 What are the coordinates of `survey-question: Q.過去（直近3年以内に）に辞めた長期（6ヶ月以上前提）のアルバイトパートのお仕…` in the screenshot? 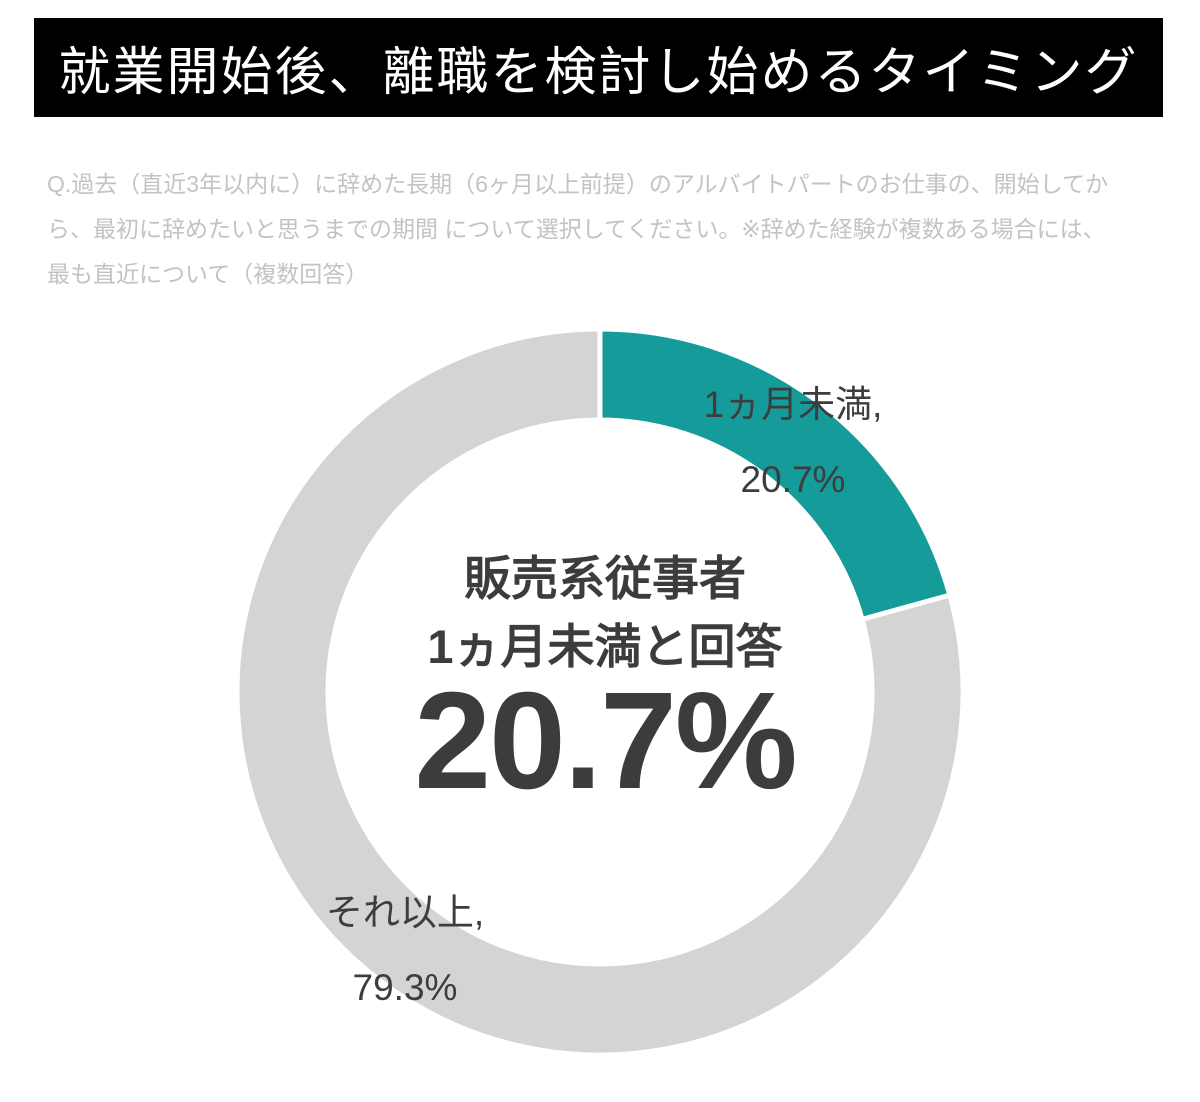 It's located at (606, 229).